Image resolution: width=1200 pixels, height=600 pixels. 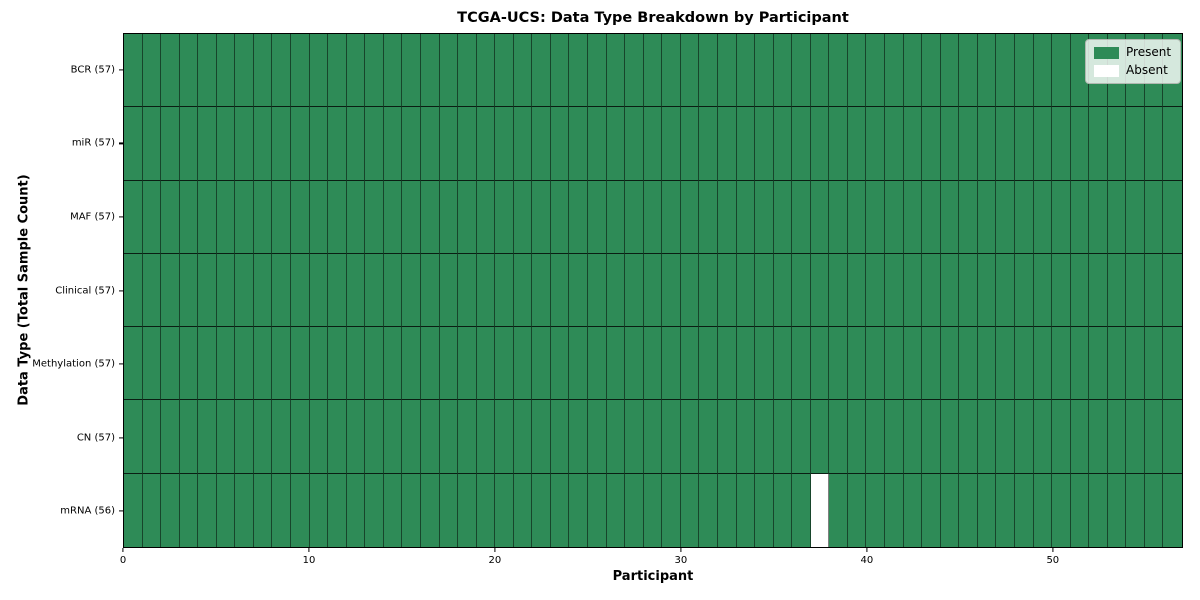 I want to click on y-tick-mark-Methylation, so click(x=120, y=364).